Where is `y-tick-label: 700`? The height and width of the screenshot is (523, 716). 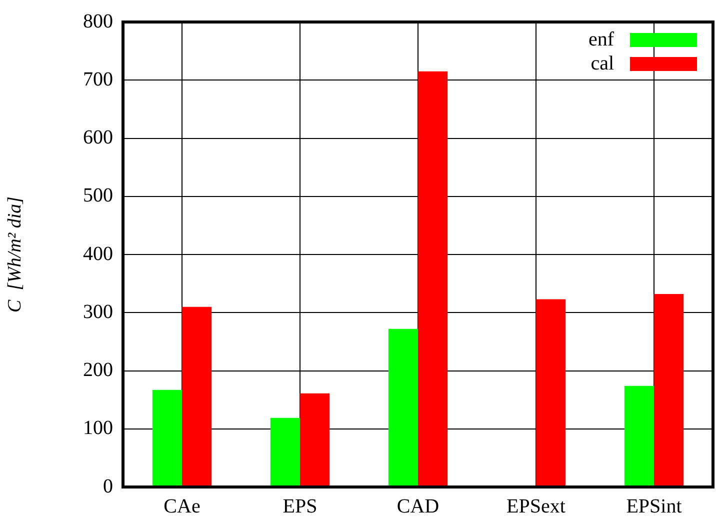 y-tick-label: 700 is located at coordinates (98, 79).